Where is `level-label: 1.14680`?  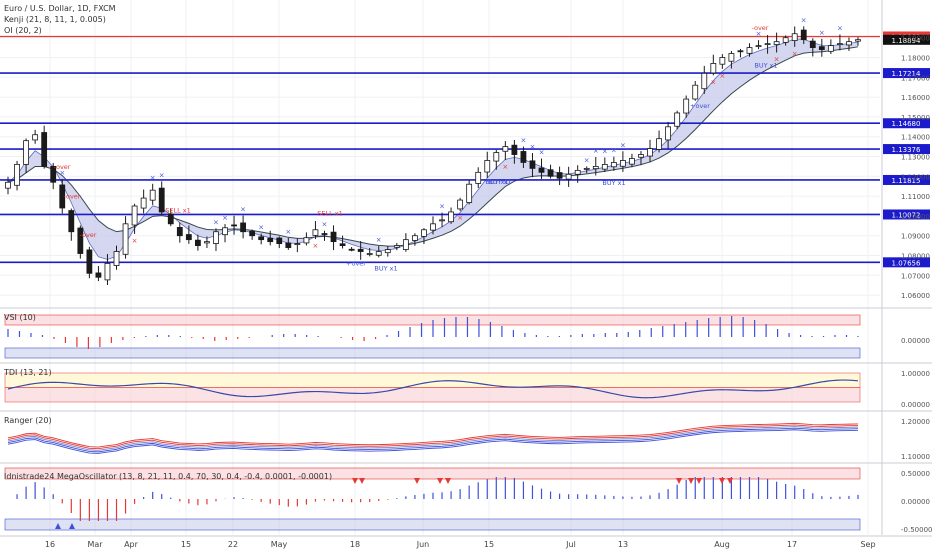 level-label: 1.14680 is located at coordinates (906, 124).